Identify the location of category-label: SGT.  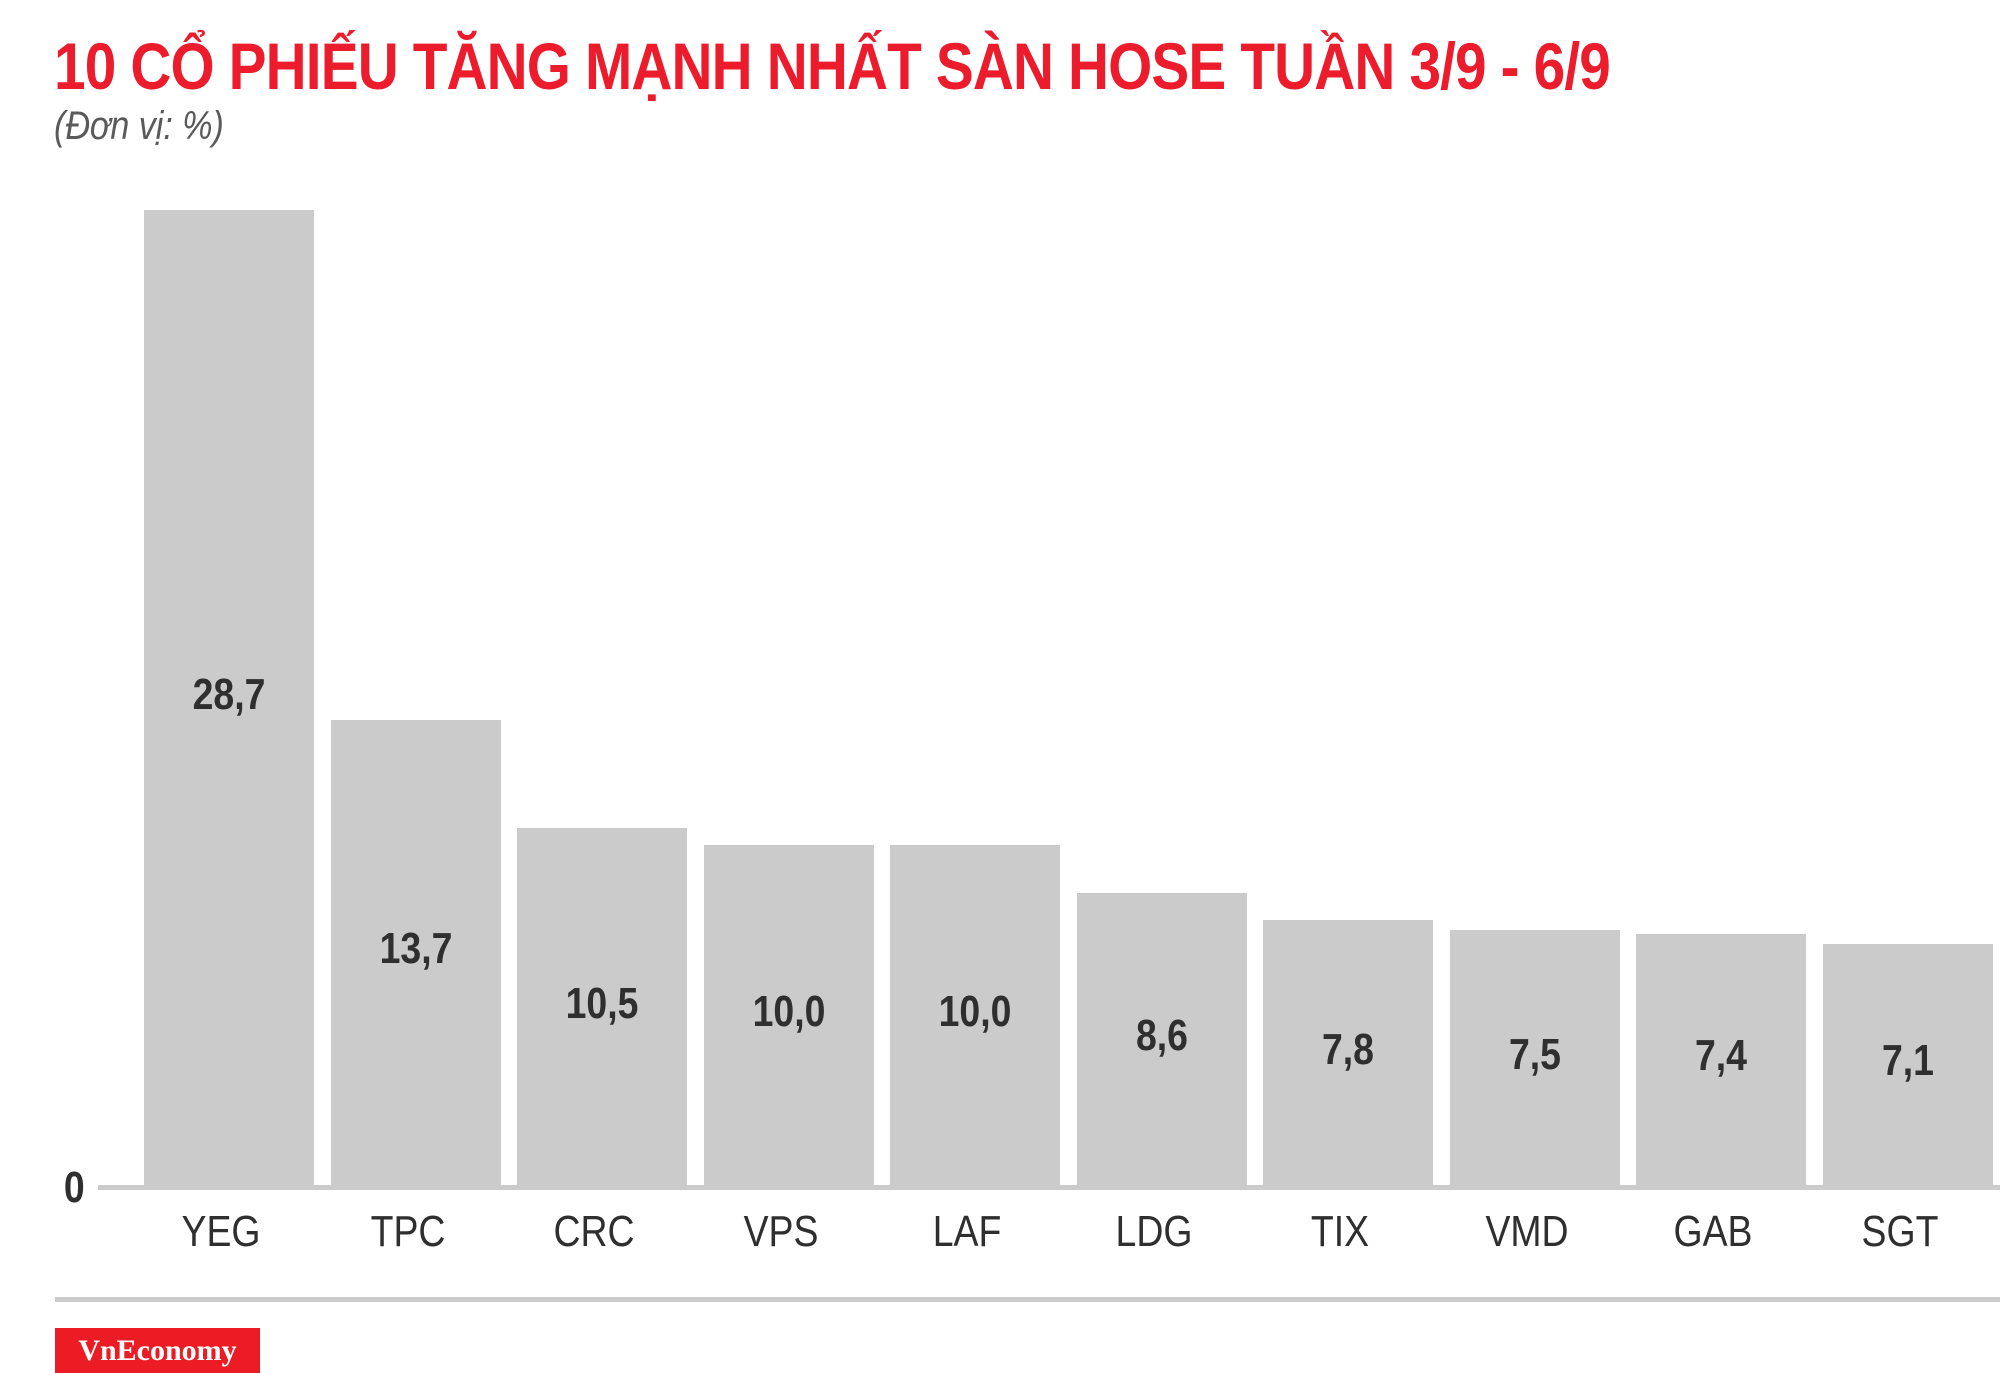
(1899, 1231).